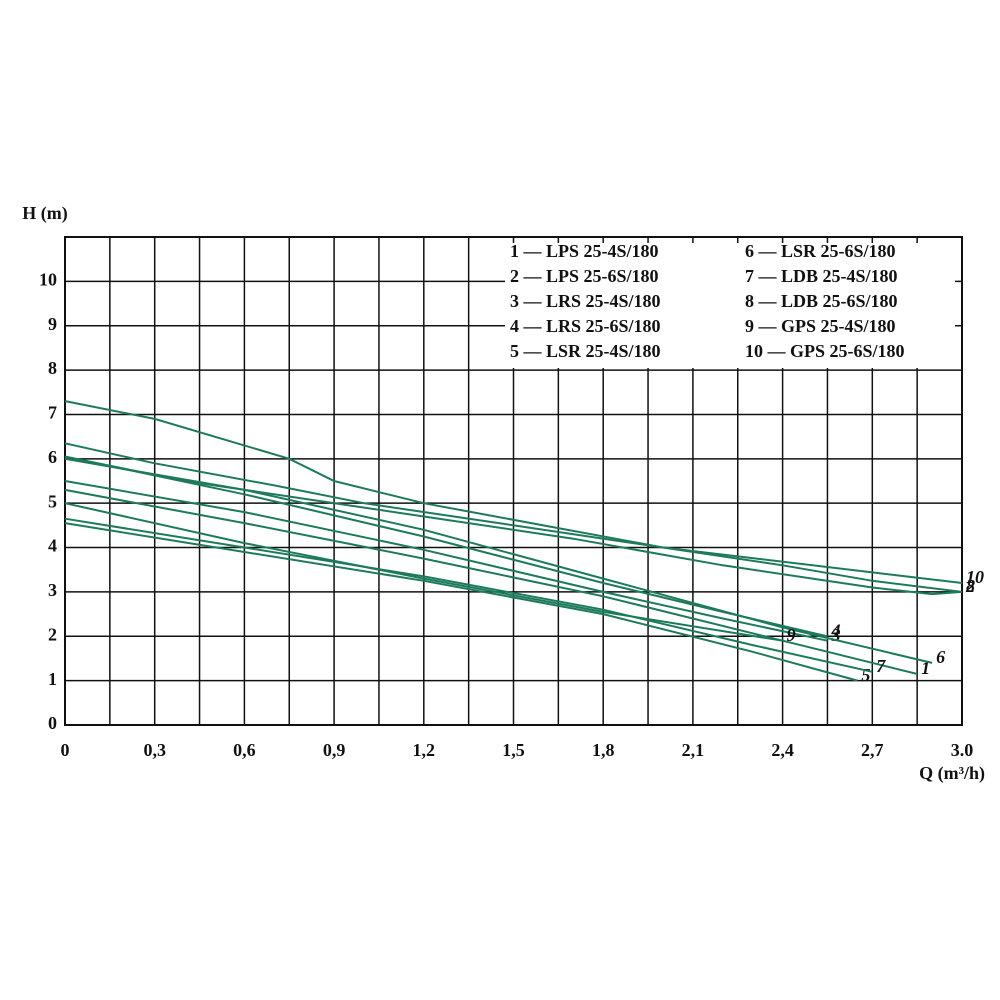  Describe the element at coordinates (52, 634) in the screenshot. I see `y-tick-label: 2` at that location.